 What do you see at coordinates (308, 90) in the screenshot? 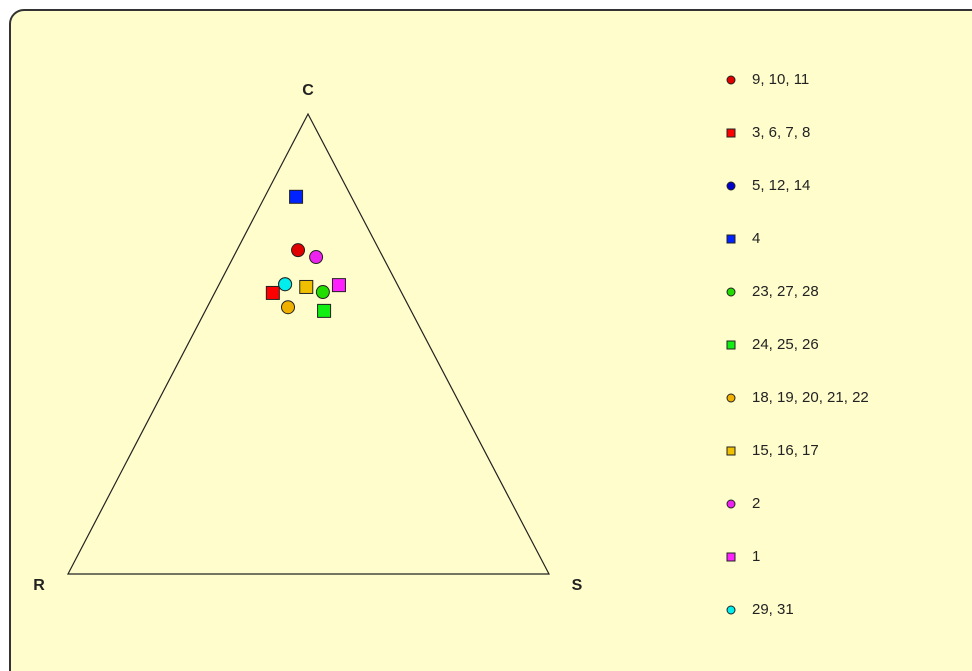
I see `vertex-label: C` at bounding box center [308, 90].